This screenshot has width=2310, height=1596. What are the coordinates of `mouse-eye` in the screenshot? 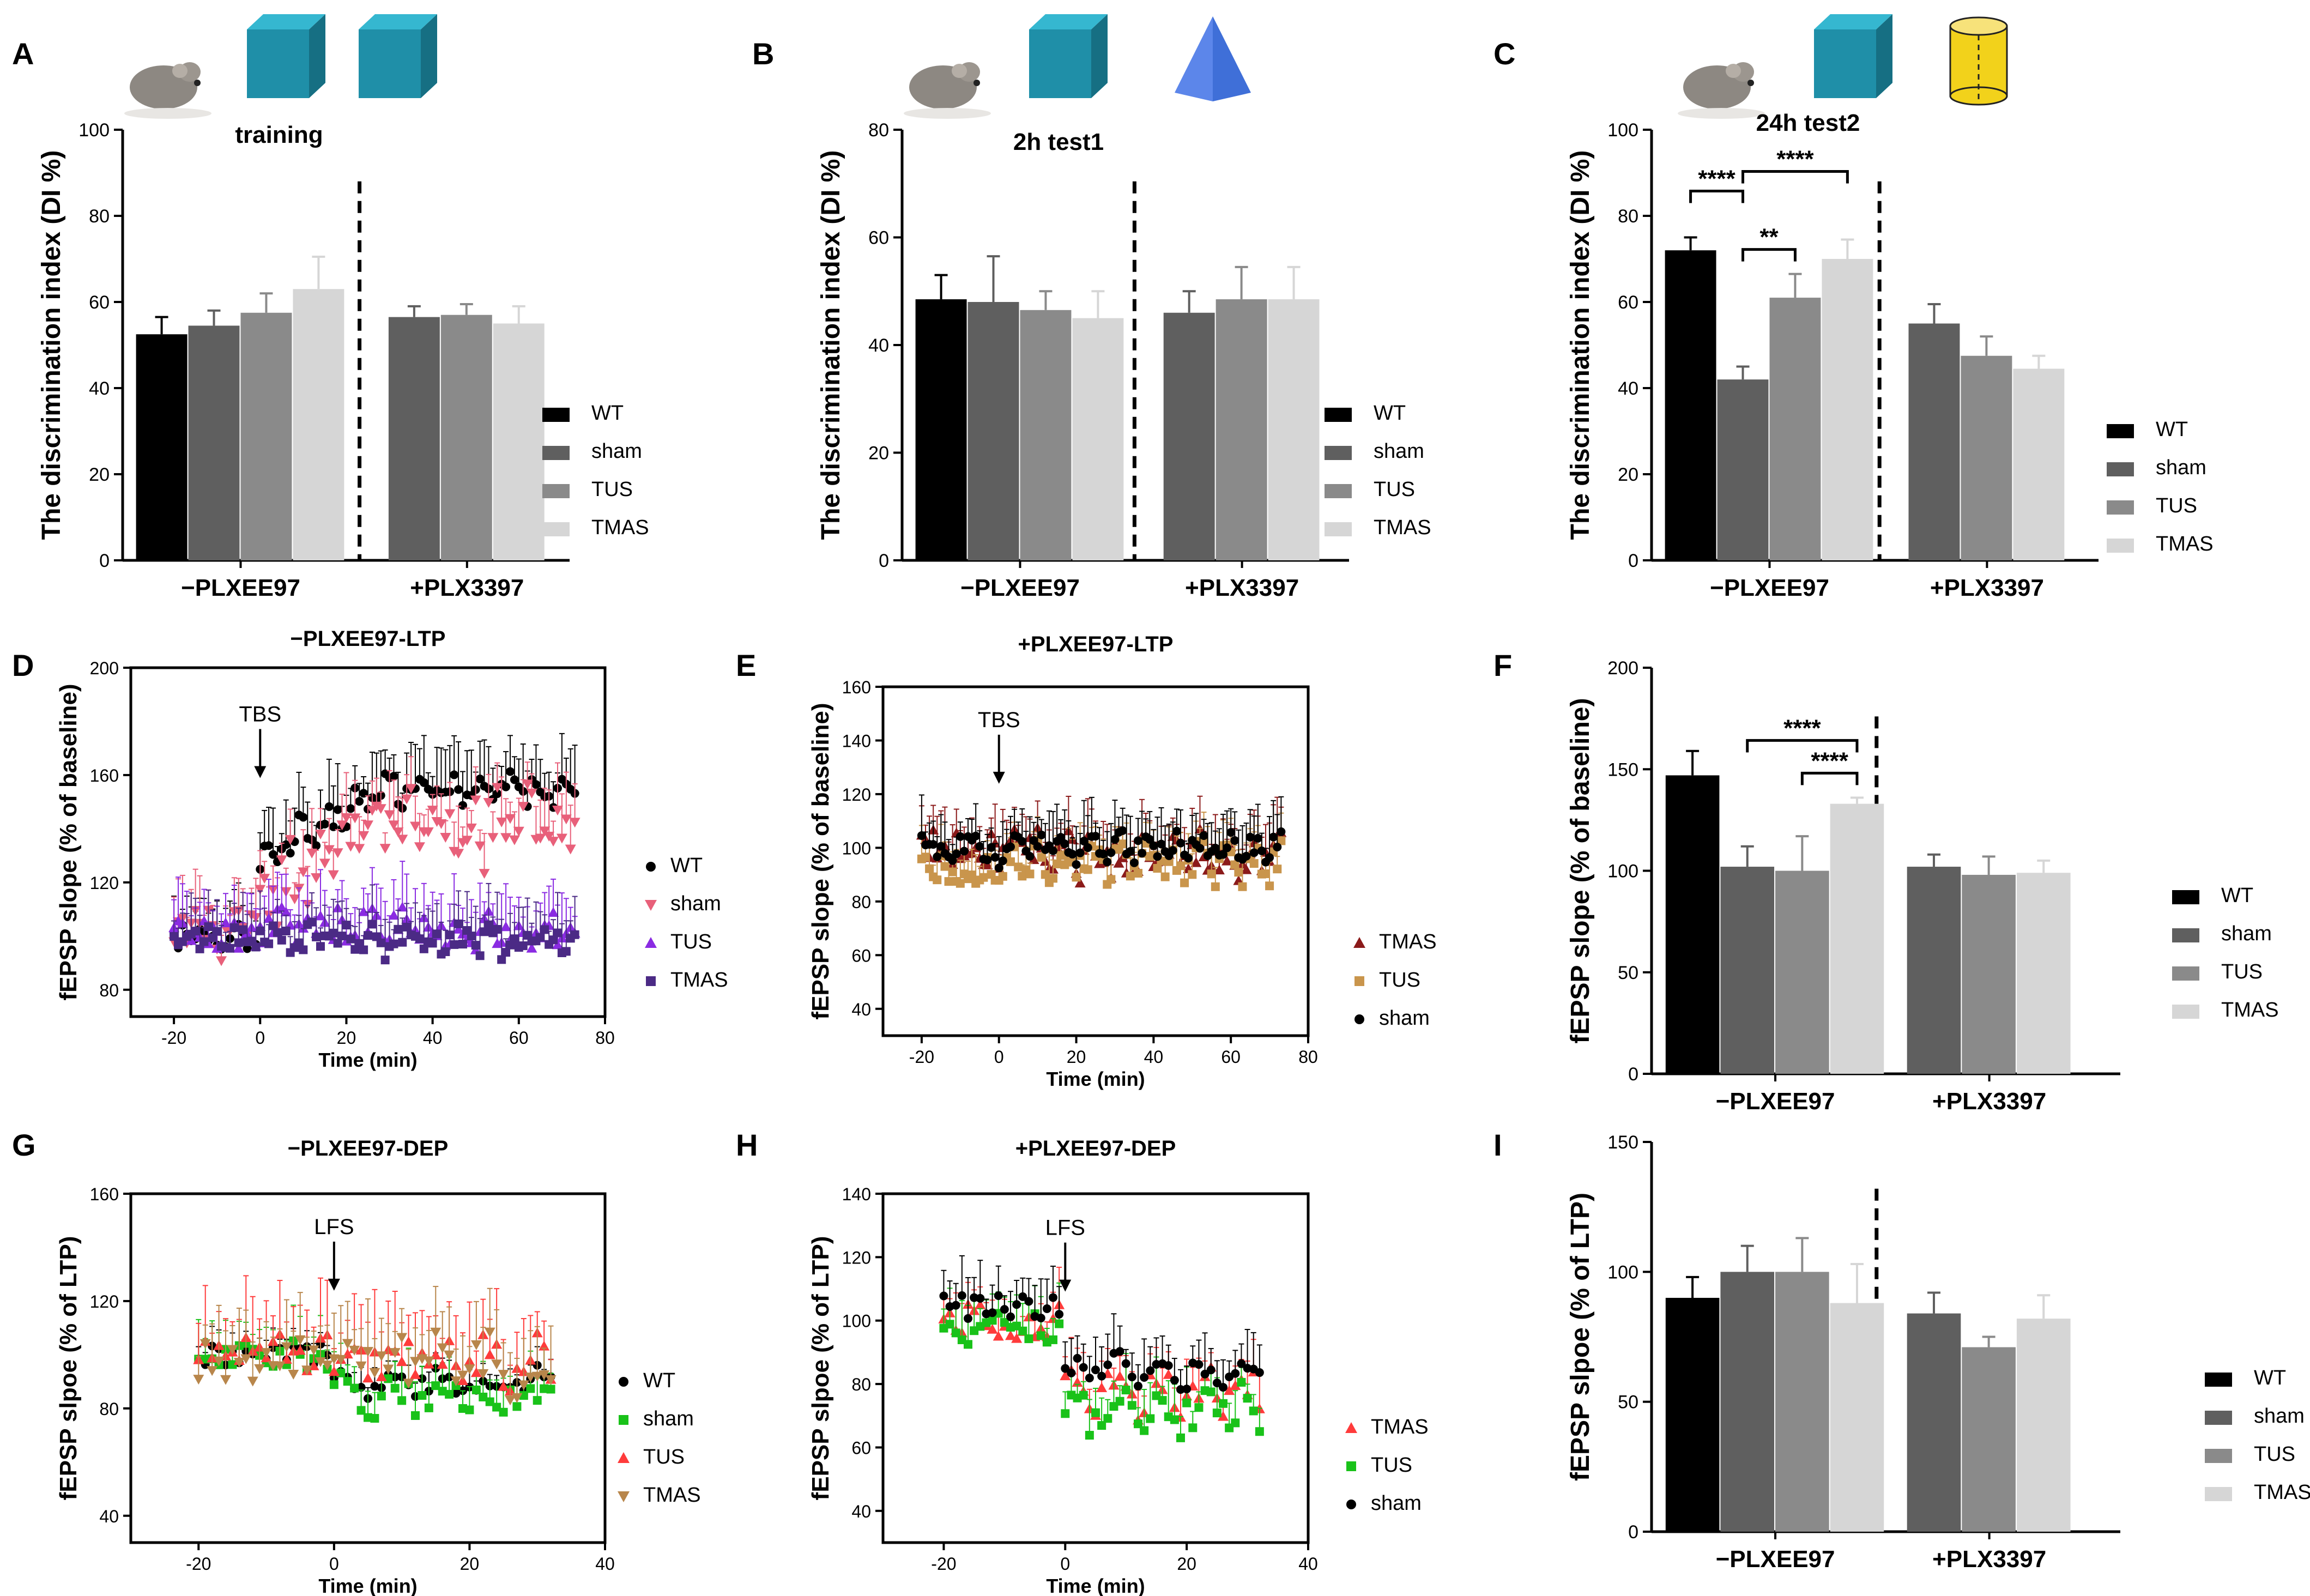 It's located at (1750, 83).